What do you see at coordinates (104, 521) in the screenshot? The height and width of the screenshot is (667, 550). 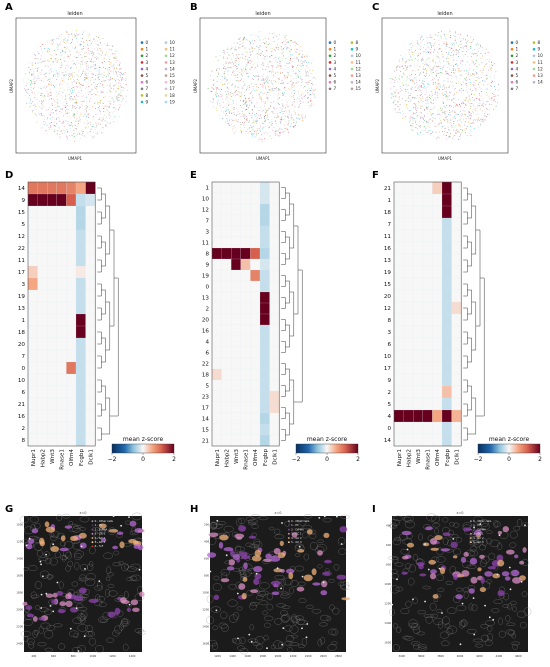 I see `legend-label: 0 - Other cells` at bounding box center [104, 521].